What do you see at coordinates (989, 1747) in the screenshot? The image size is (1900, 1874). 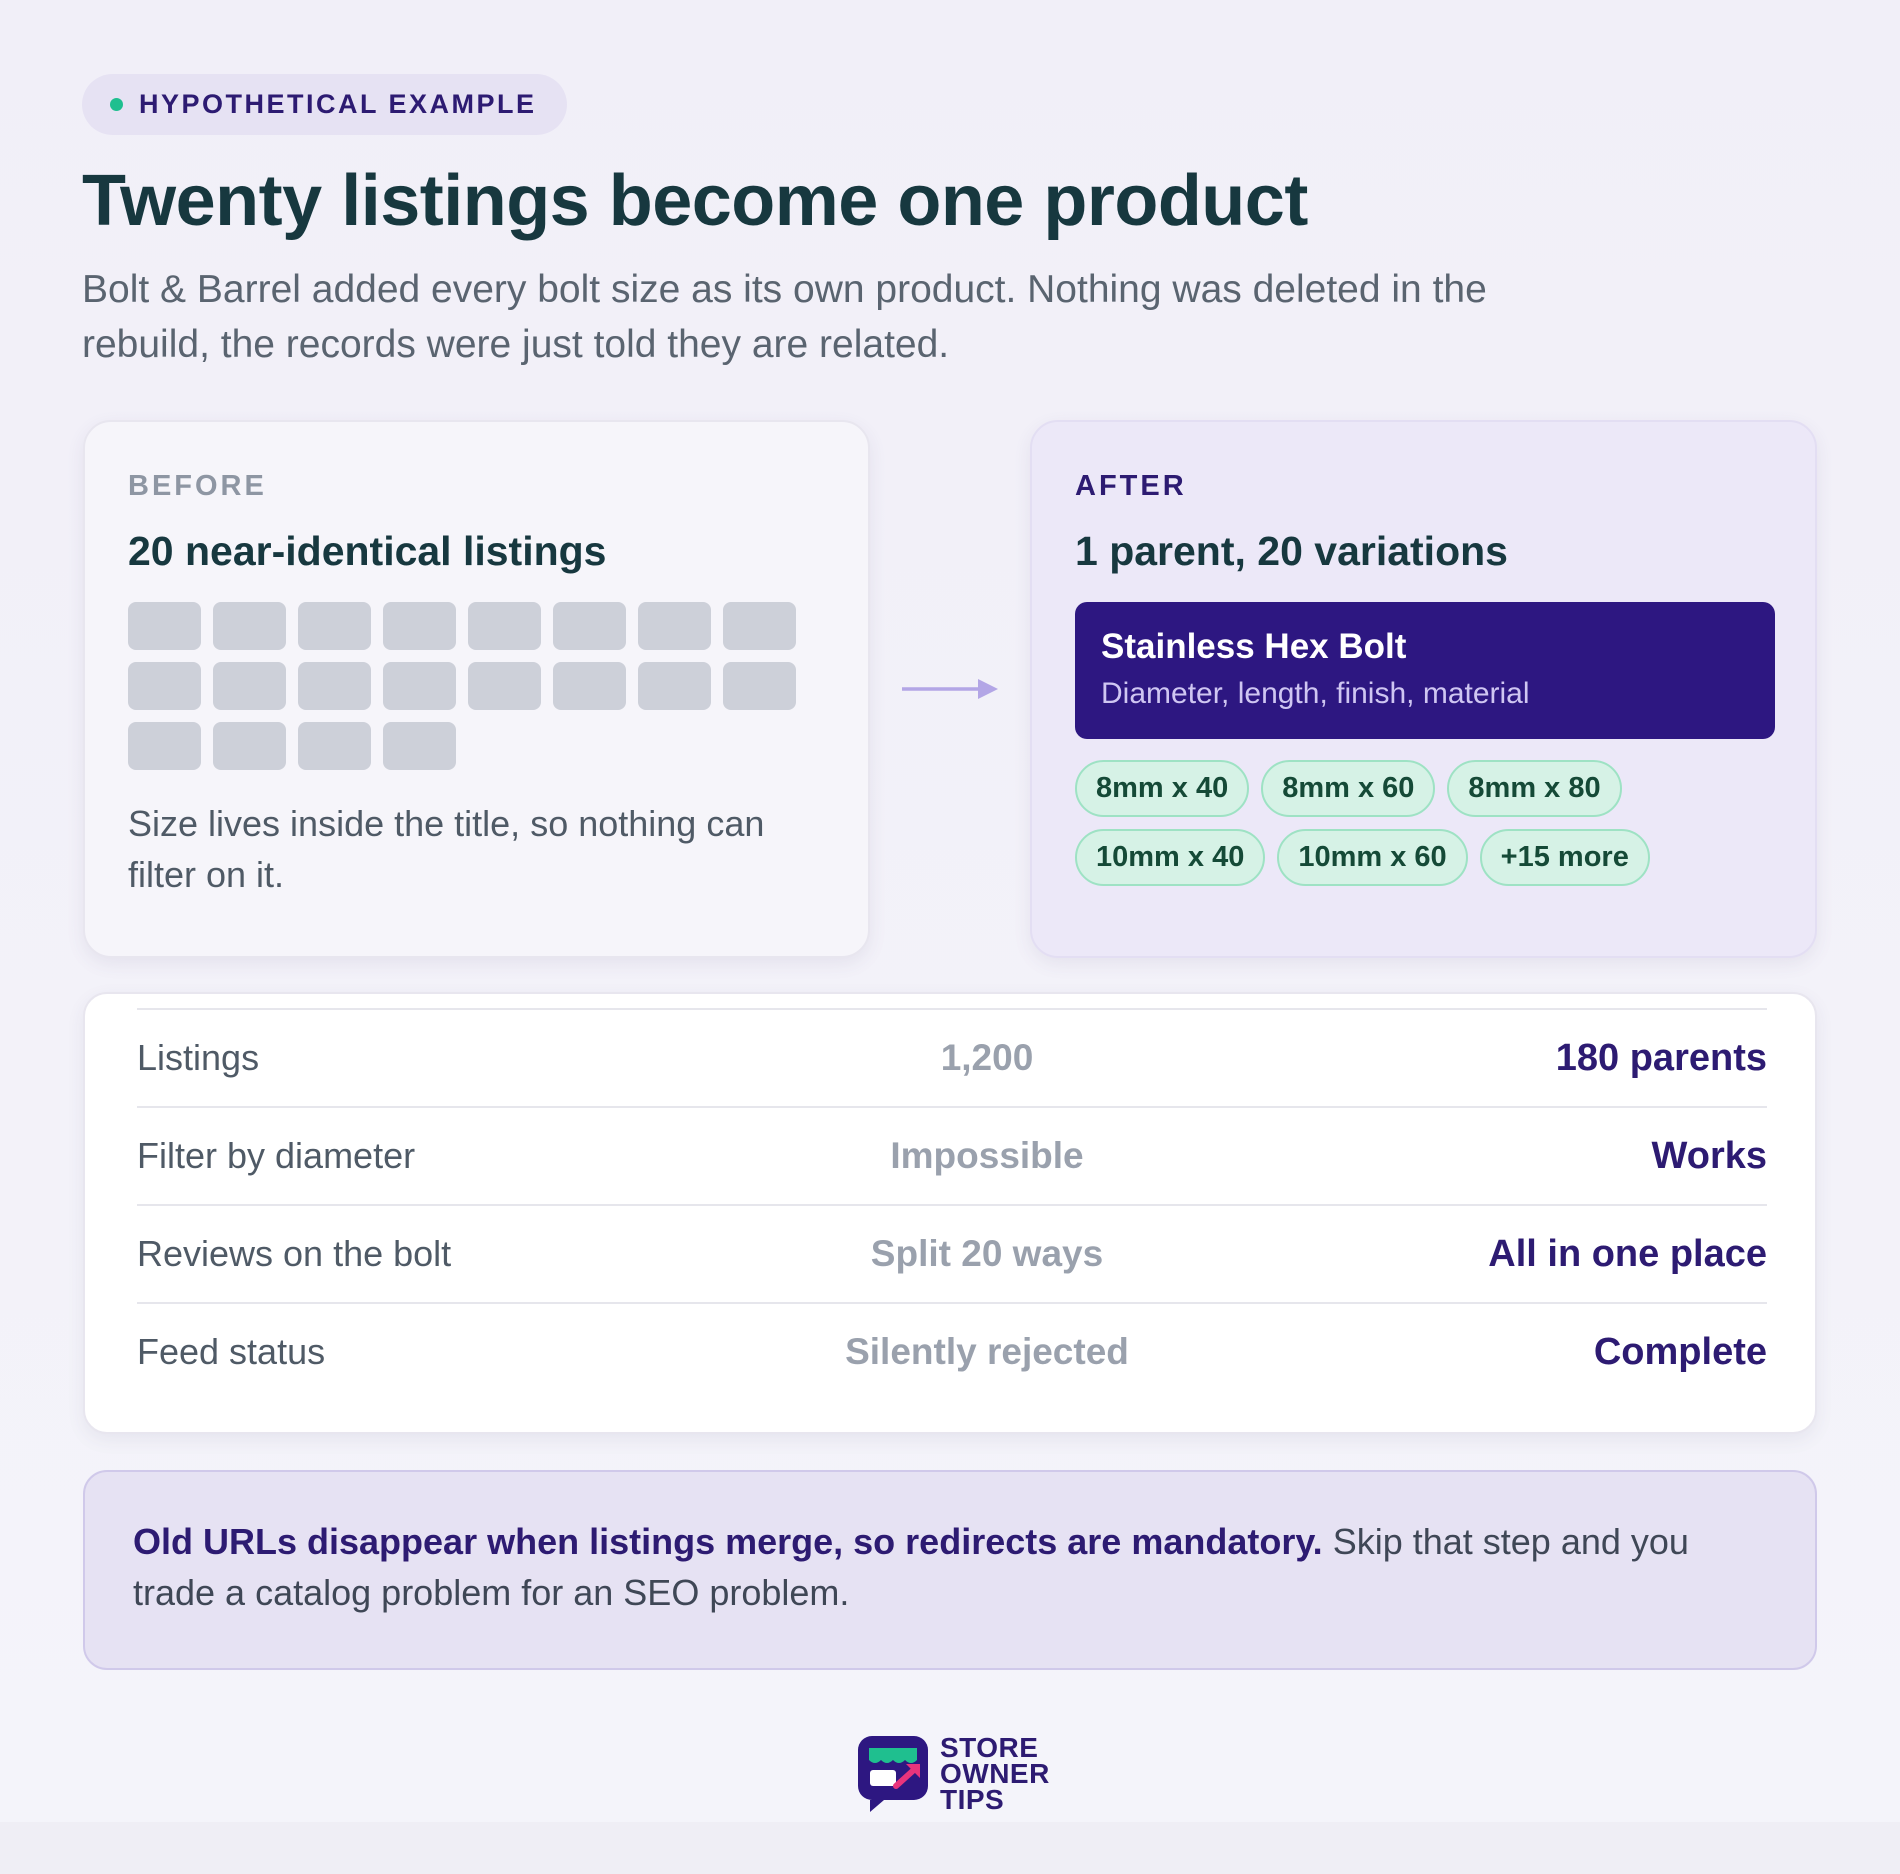 I see `logo-line-1: STORE` at bounding box center [989, 1747].